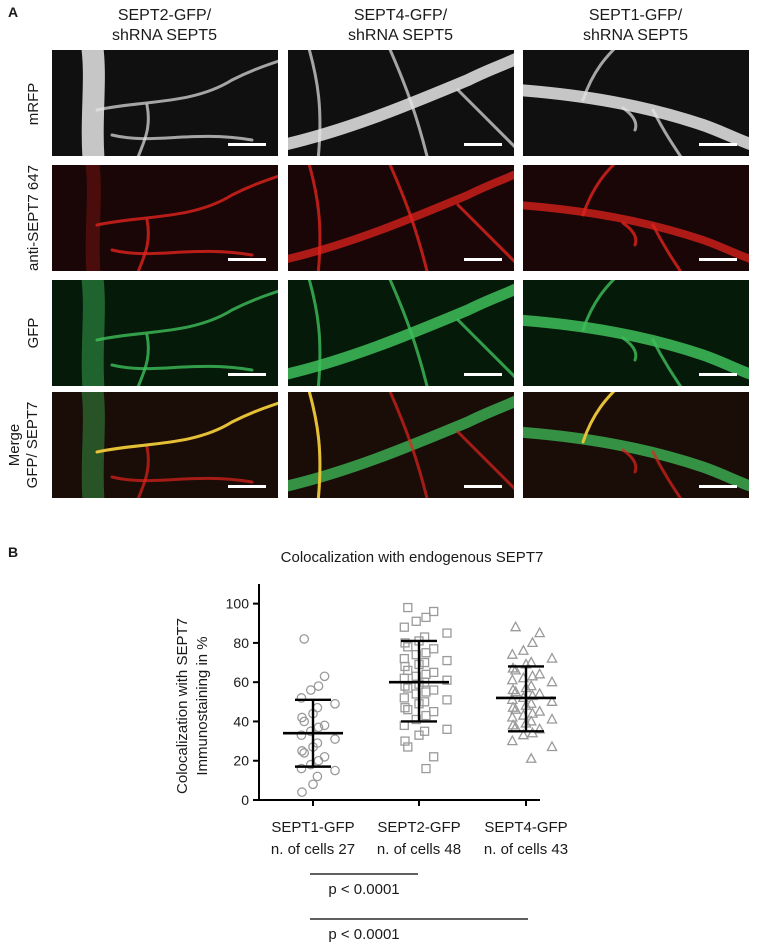 This screenshot has height=946, width=763. What do you see at coordinates (363, 889) in the screenshot?
I see `significance-label-1: p < 0.0001` at bounding box center [363, 889].